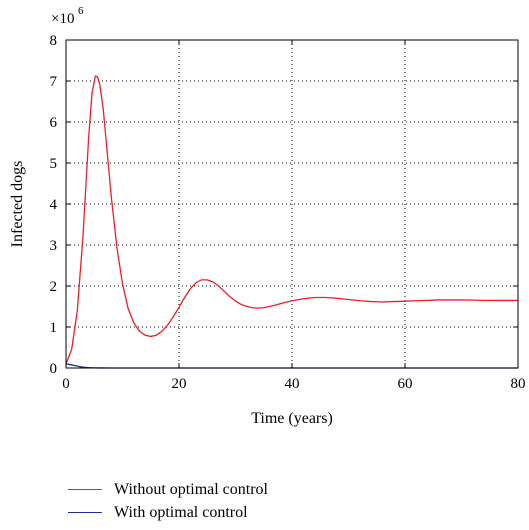 The image size is (529, 530). I want to click on legend-swatch-with-control, so click(85, 512).